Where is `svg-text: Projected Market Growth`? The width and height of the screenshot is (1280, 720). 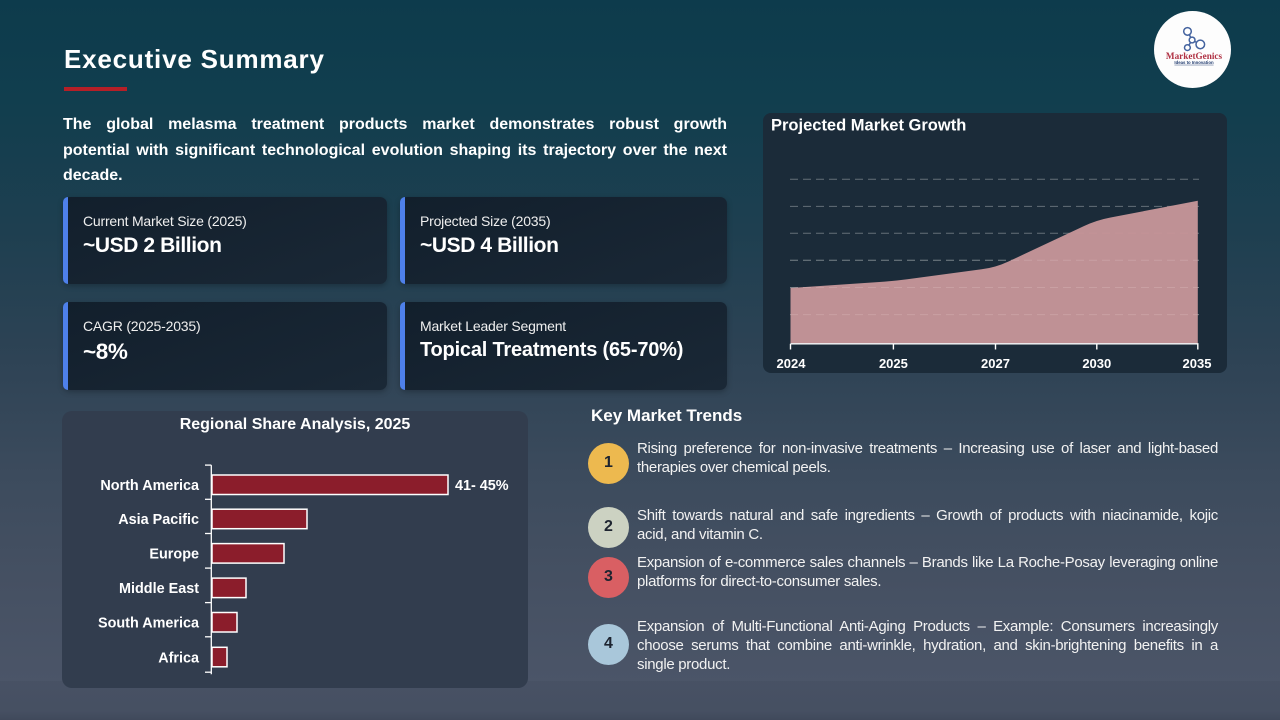
svg-text: Projected Market Growth is located at coordinates (868, 126).